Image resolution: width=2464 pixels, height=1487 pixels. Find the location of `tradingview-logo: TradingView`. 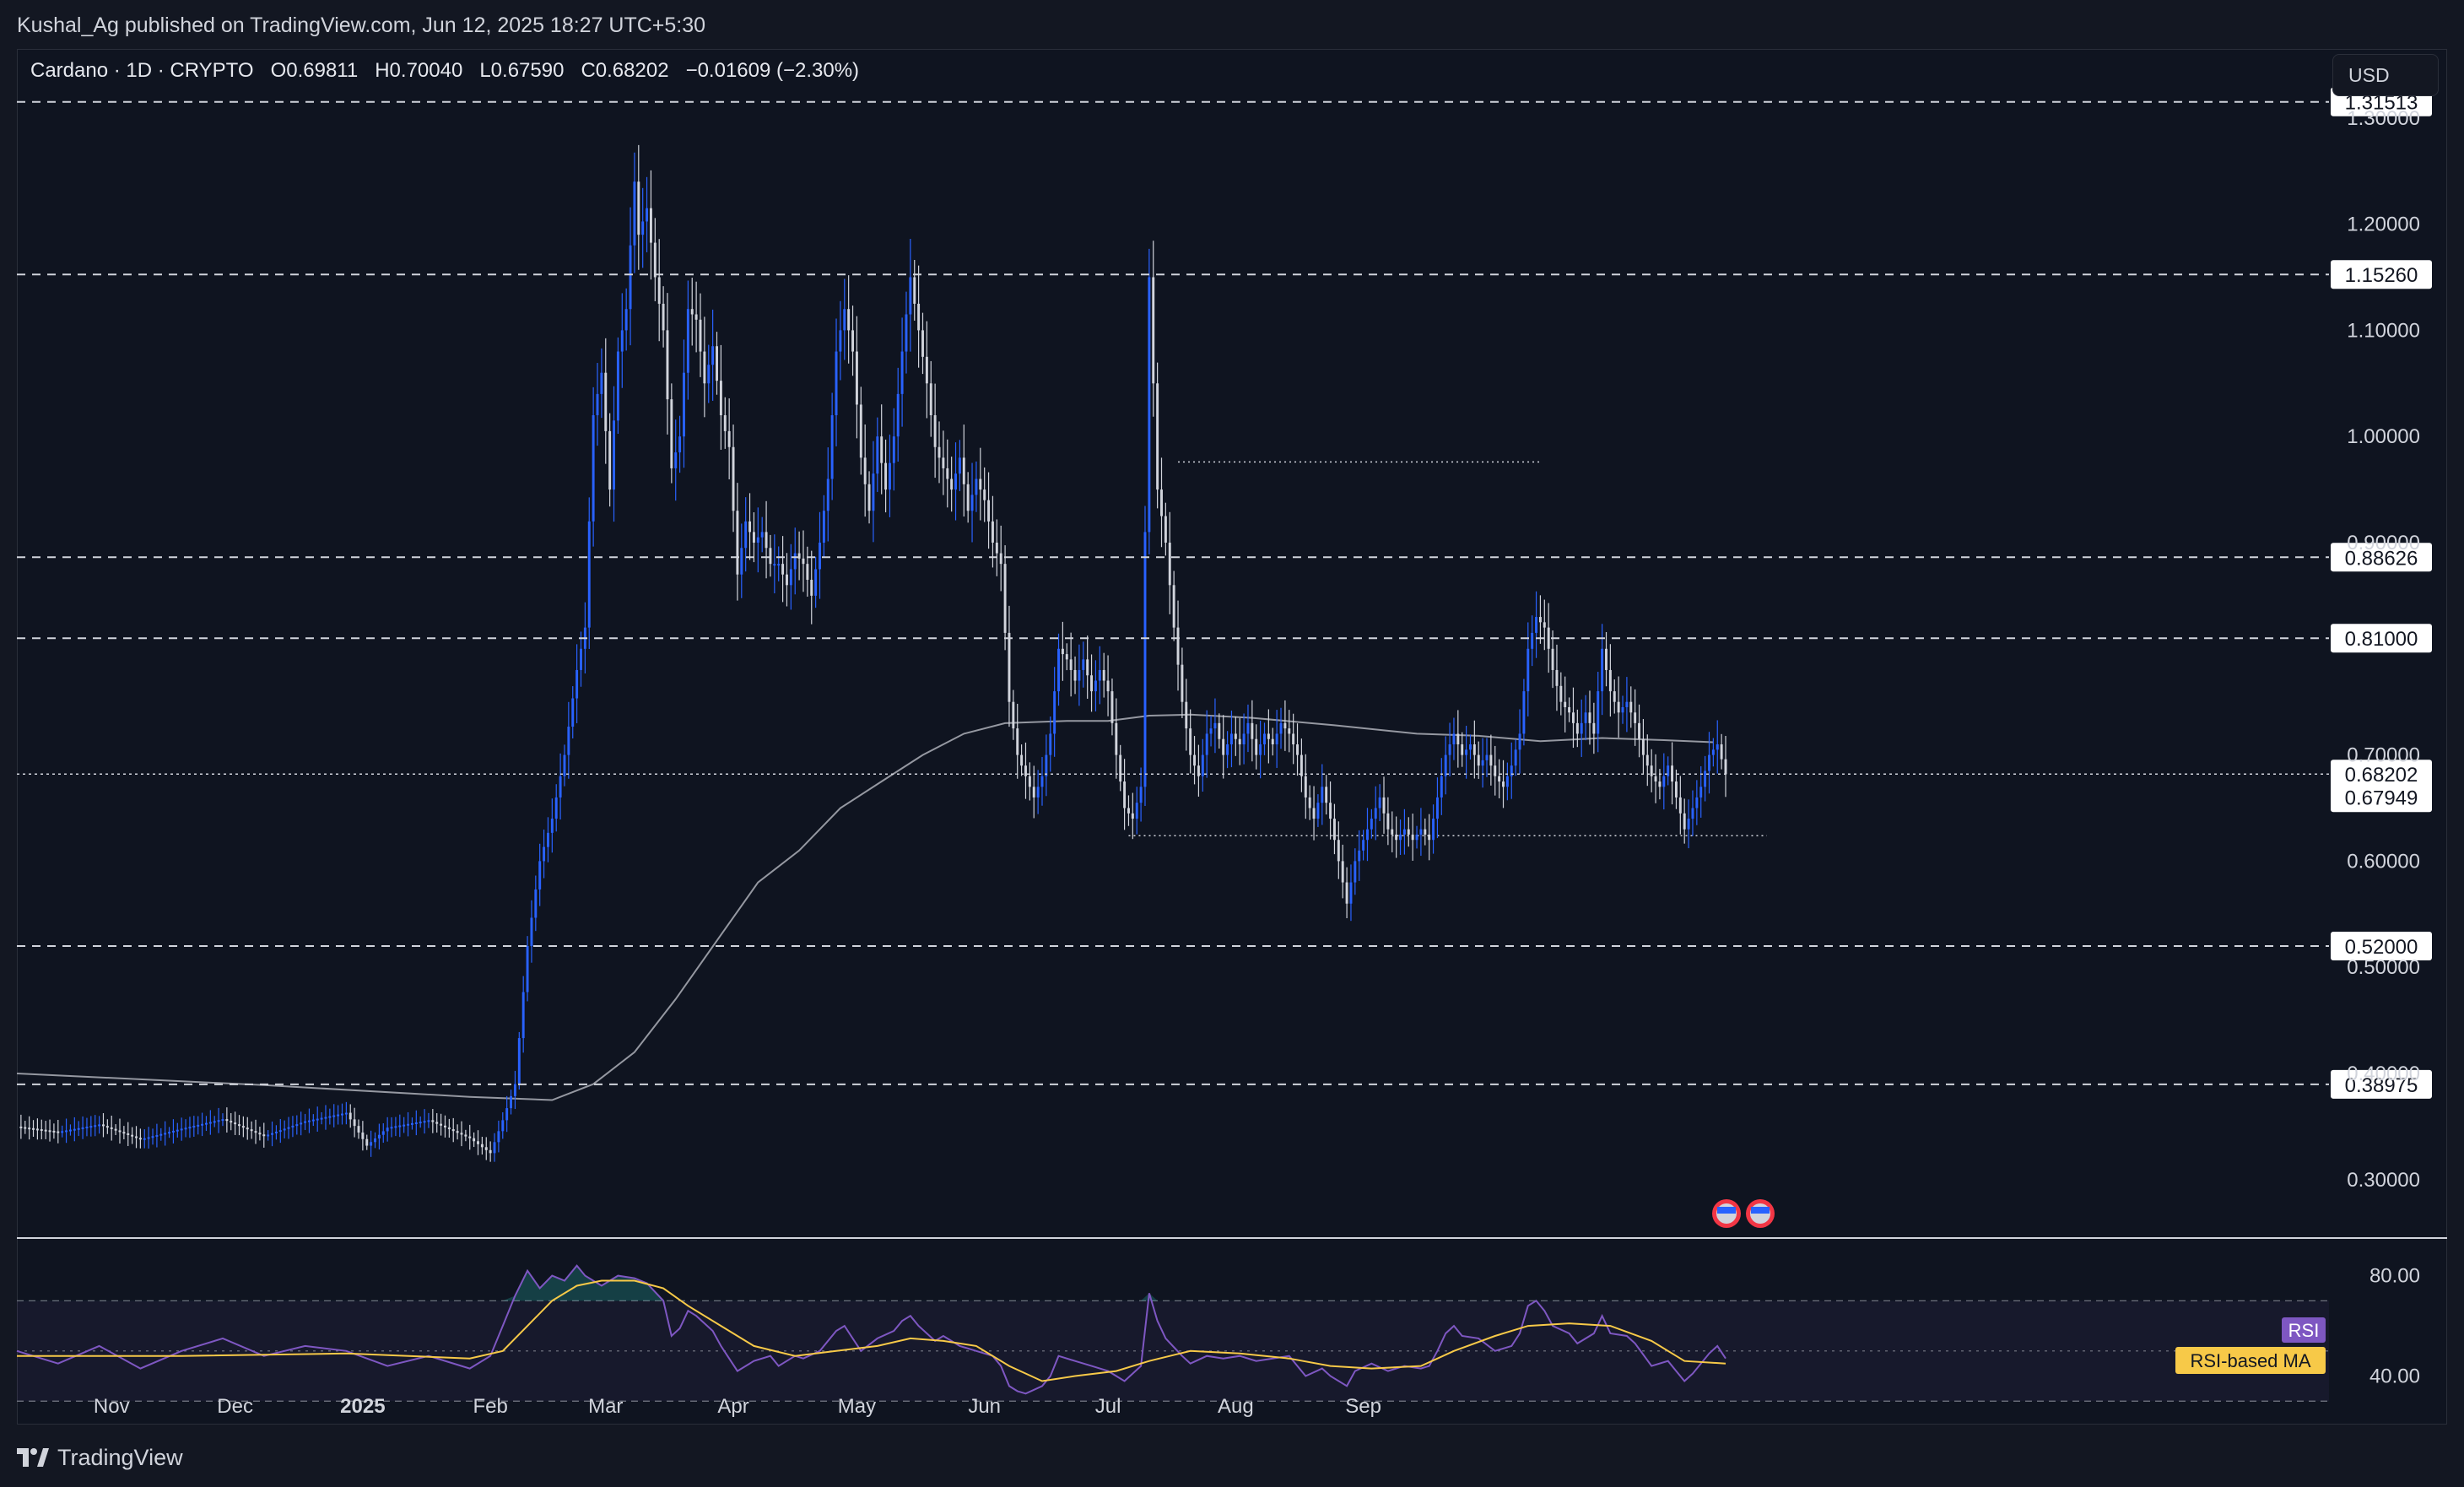

tradingview-logo: TradingView is located at coordinates (100, 1458).